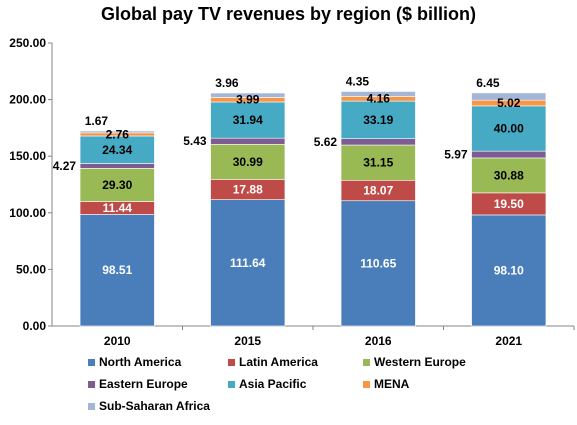  Describe the element at coordinates (379, 99) in the screenshot. I see `data-label: 4.16` at that location.